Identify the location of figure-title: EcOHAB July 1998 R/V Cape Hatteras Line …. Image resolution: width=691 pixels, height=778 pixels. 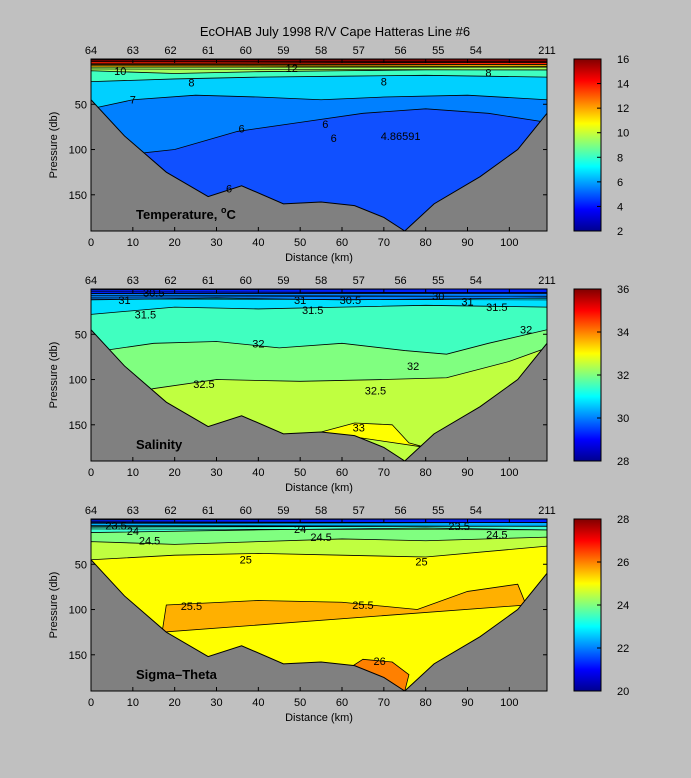
(335, 31).